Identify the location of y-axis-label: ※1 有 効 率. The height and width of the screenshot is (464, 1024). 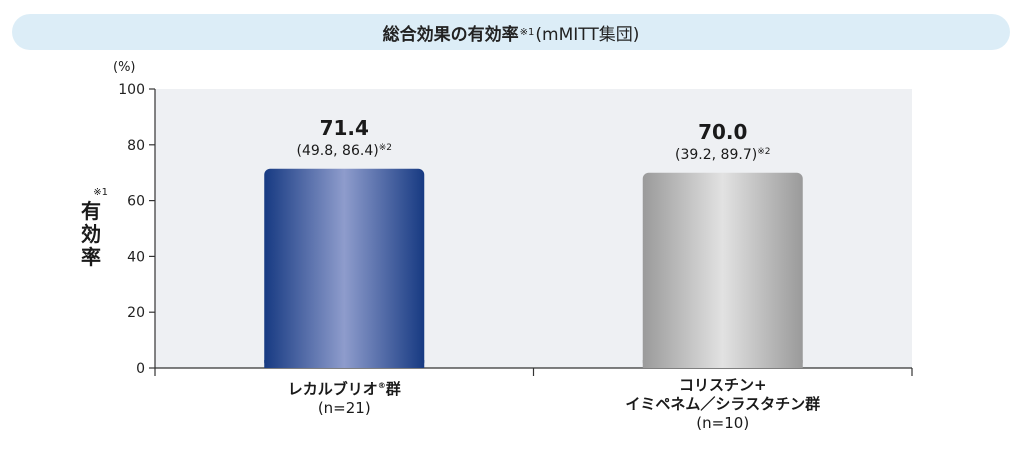
(91, 228).